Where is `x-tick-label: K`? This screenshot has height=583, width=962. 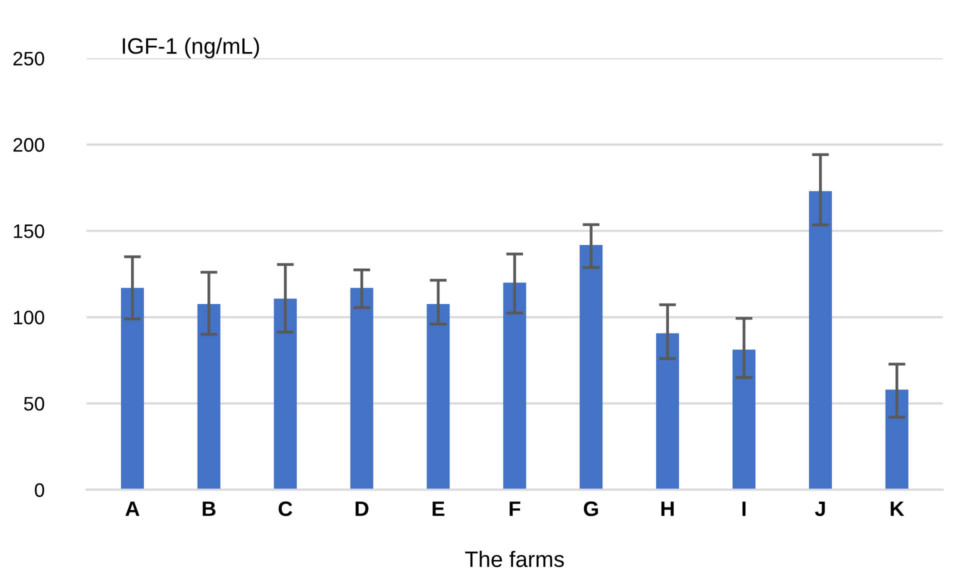
x-tick-label: K is located at coordinates (897, 509).